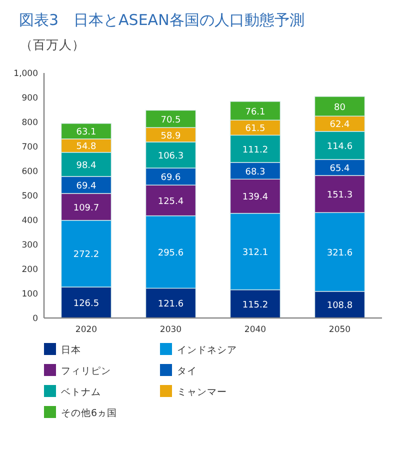 The width and height of the screenshot is (412, 450). Describe the element at coordinates (30, 245) in the screenshot. I see `y-tick-label: 300` at that location.